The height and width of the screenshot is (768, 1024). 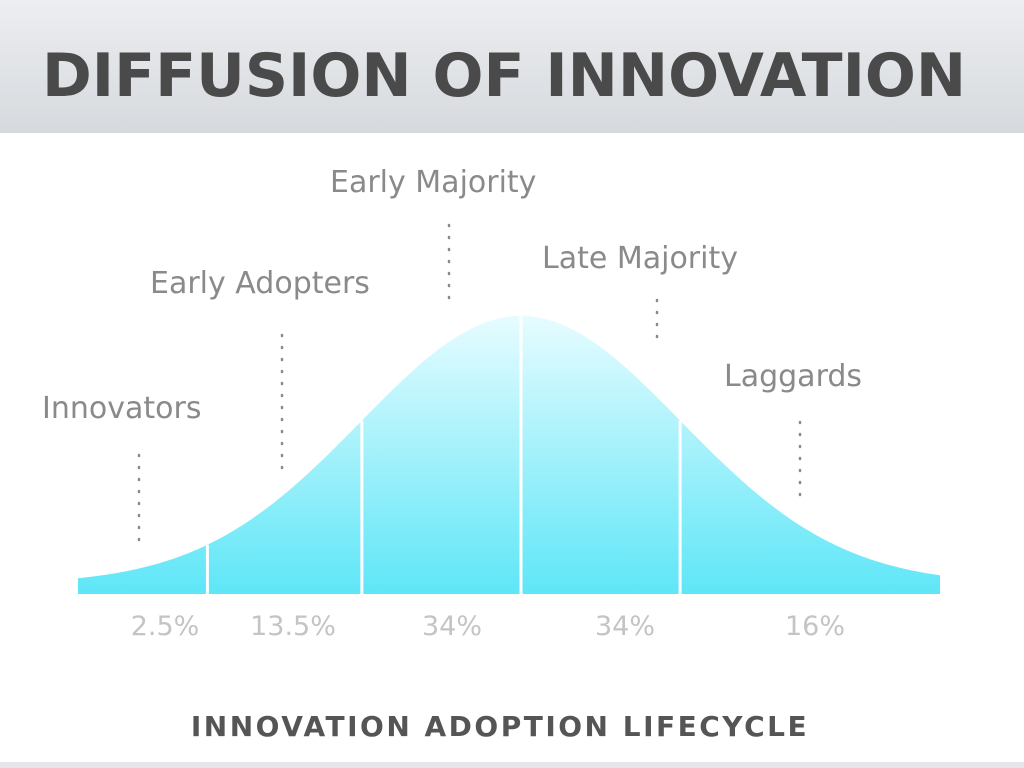 What do you see at coordinates (433, 182) in the screenshot?
I see `category-label: Early Majority` at bounding box center [433, 182].